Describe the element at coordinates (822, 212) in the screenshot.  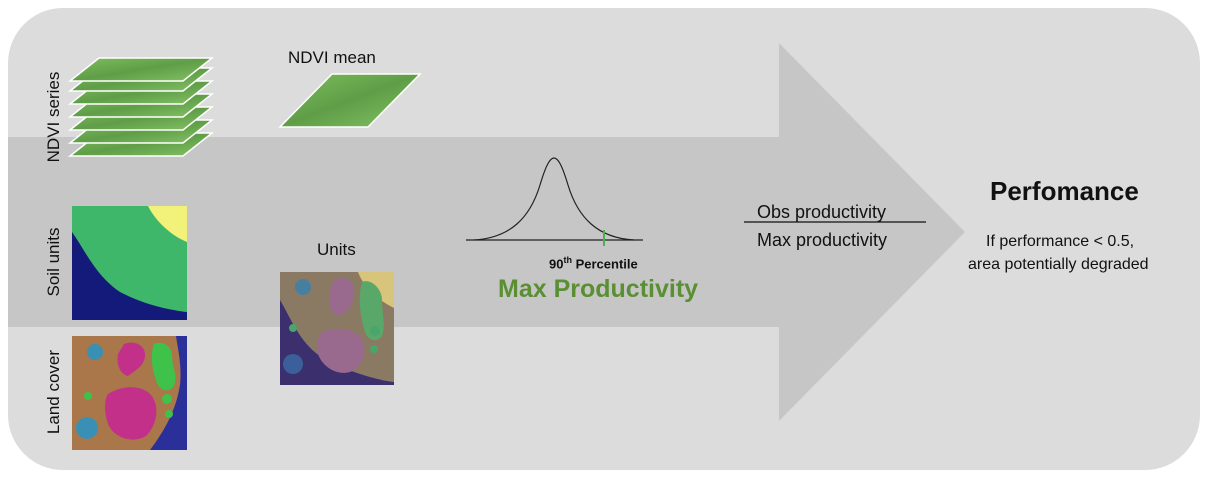
I see `ratio-numerator: Obs productivity` at that location.